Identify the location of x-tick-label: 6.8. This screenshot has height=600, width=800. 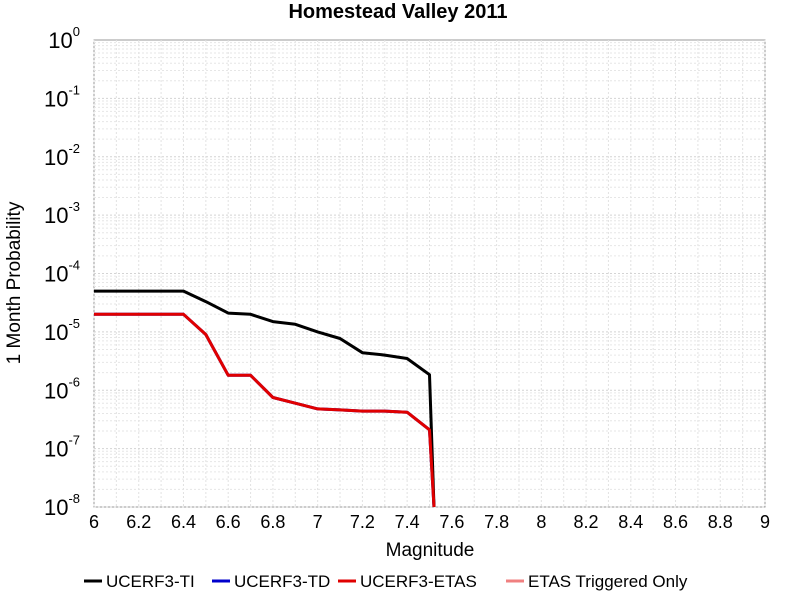
(272, 522).